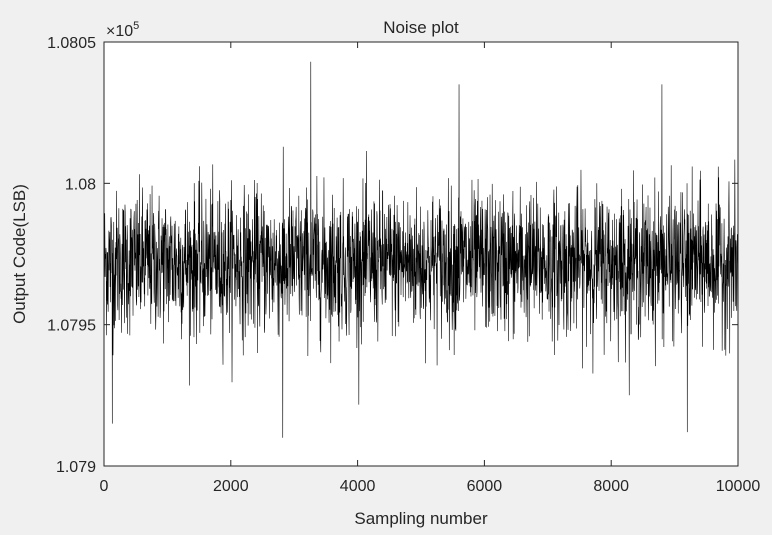  I want to click on x-axis-label: Sampling number, so click(421, 518).